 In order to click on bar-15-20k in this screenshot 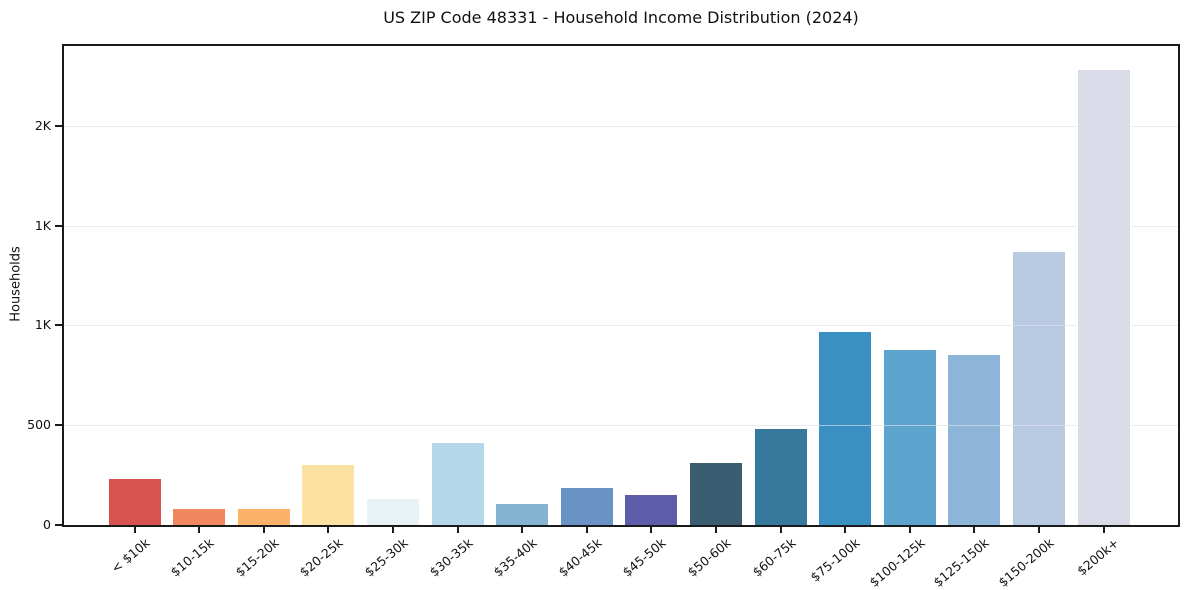, I will do `click(263, 517)`.